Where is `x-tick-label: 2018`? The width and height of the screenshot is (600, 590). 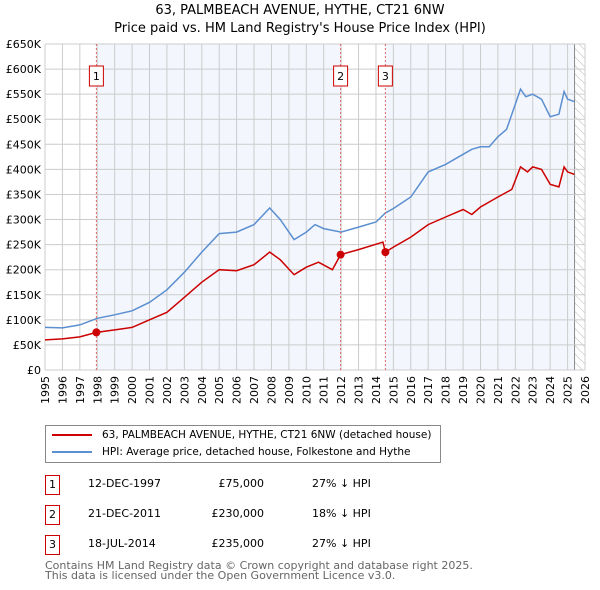 x-tick-label: 2018 is located at coordinates (446, 390).